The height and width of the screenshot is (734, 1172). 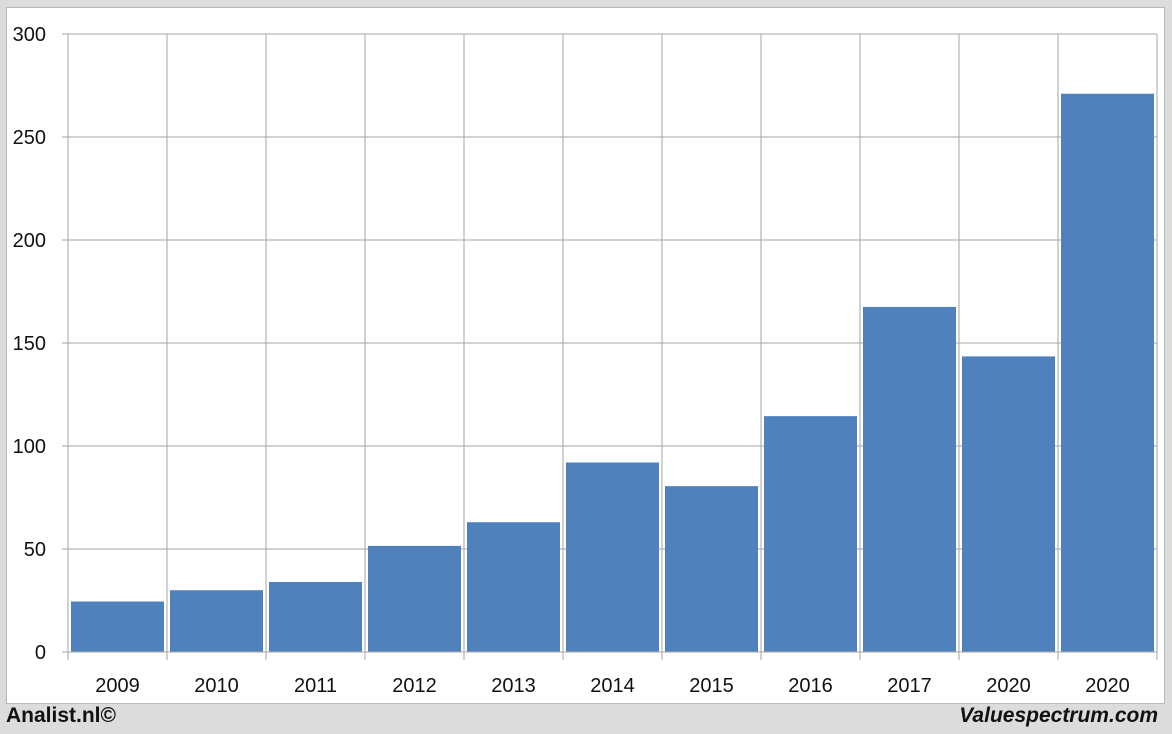 What do you see at coordinates (612, 686) in the screenshot?
I see `x-tick-label: 2014` at bounding box center [612, 686].